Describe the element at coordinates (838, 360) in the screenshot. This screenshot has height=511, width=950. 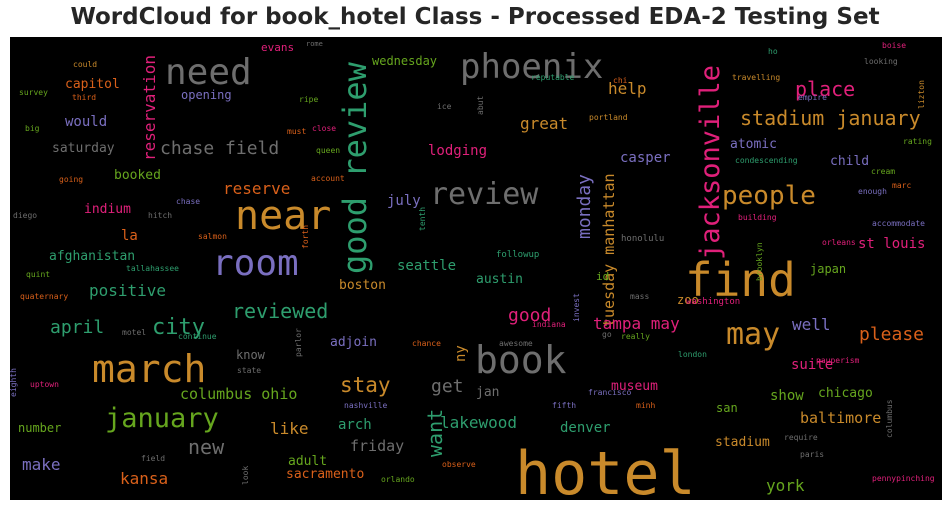
I see `word-pauperism: pauperism` at that location.